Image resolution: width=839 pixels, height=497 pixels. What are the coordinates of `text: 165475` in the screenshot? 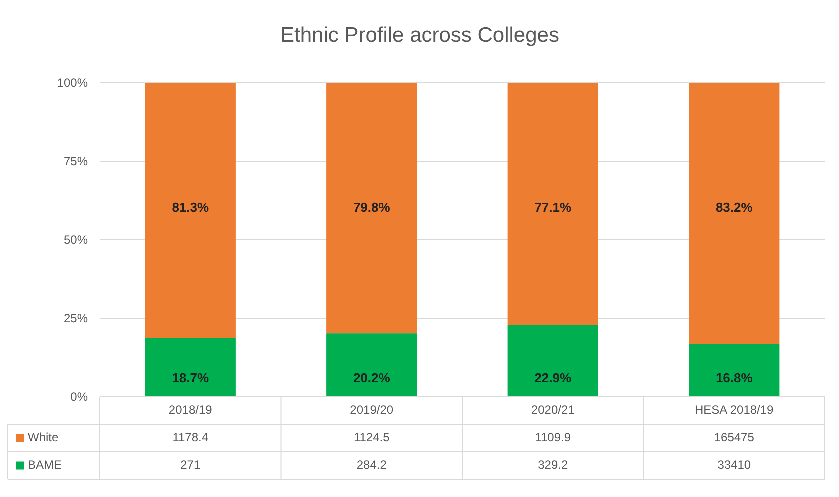 It's located at (734, 437).